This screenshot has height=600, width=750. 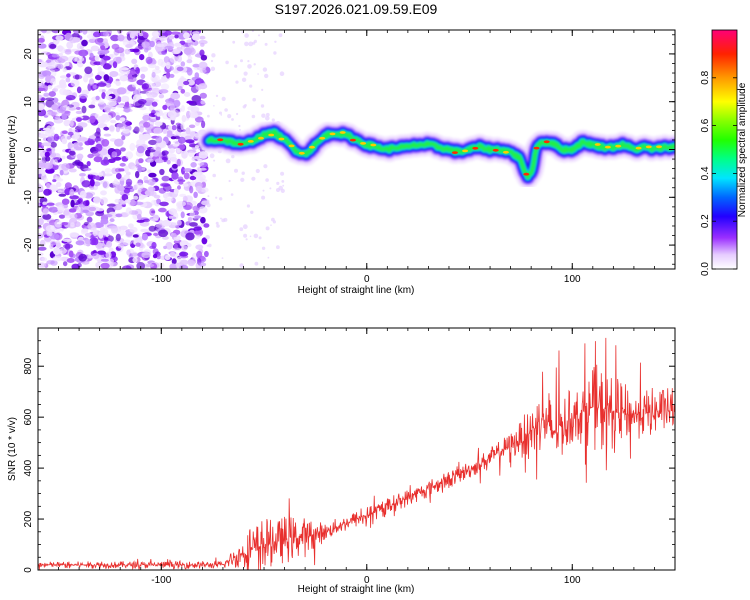 What do you see at coordinates (28, 518) in the screenshot?
I see `y-tick-label: 200` at bounding box center [28, 518].